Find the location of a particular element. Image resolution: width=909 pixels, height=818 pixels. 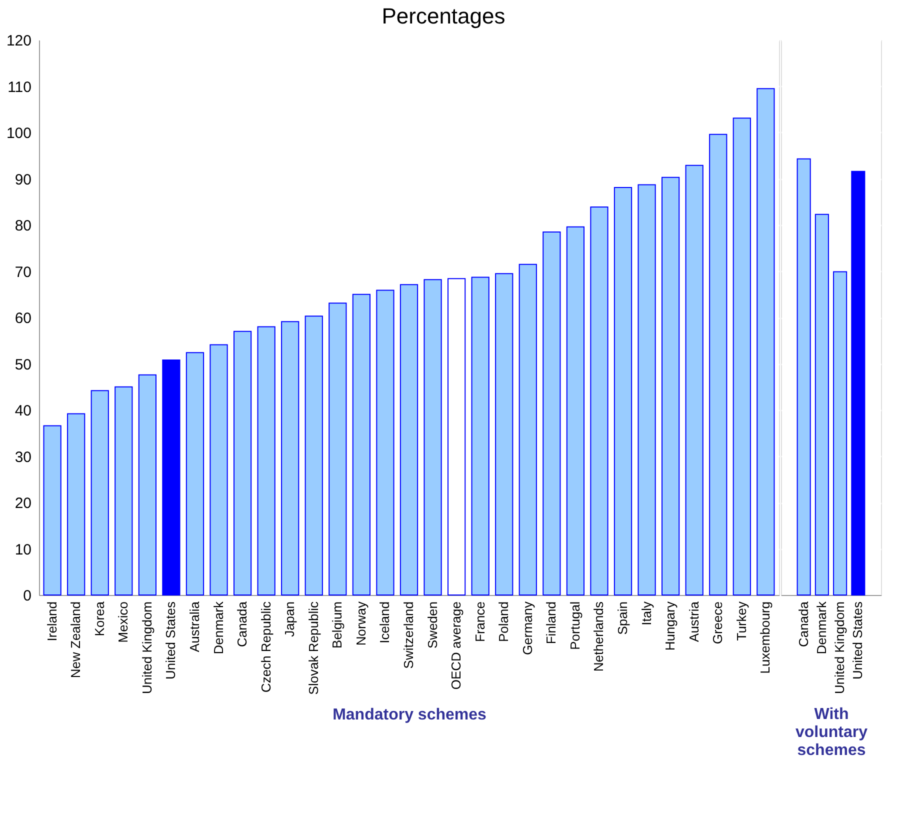

x-axis-title: With voluntary schemes is located at coordinates (831, 732).